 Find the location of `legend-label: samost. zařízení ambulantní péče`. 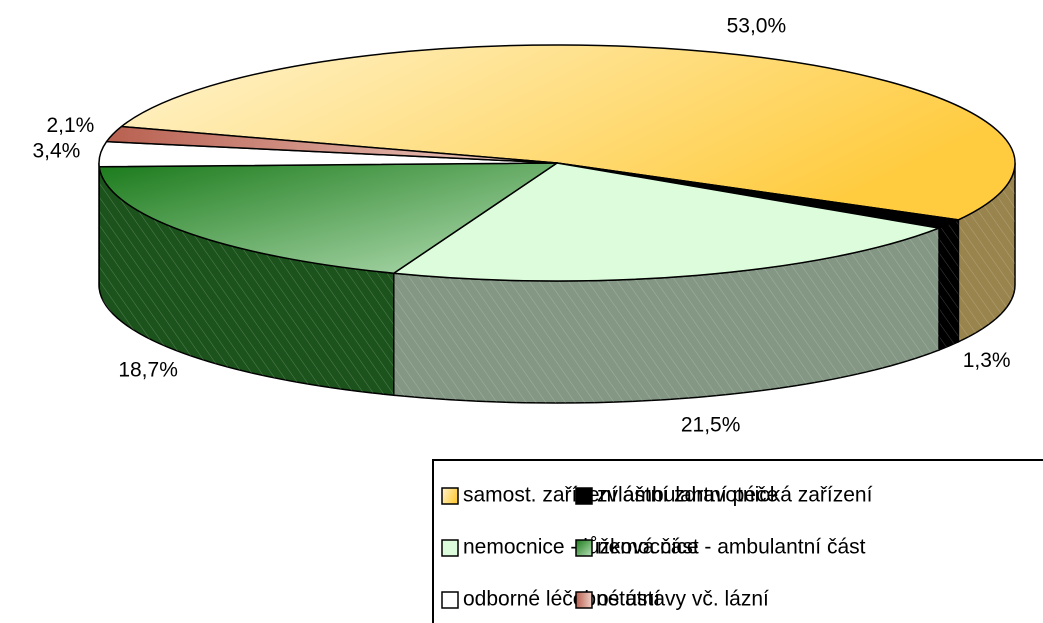

legend-label: samost. zařízení ambulantní péče is located at coordinates (620, 495).